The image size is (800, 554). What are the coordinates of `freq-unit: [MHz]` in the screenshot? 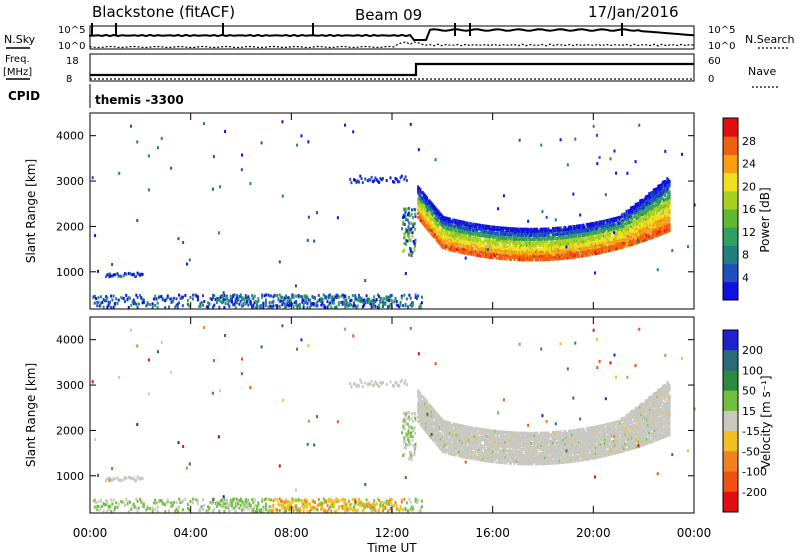 It's located at (17, 72).